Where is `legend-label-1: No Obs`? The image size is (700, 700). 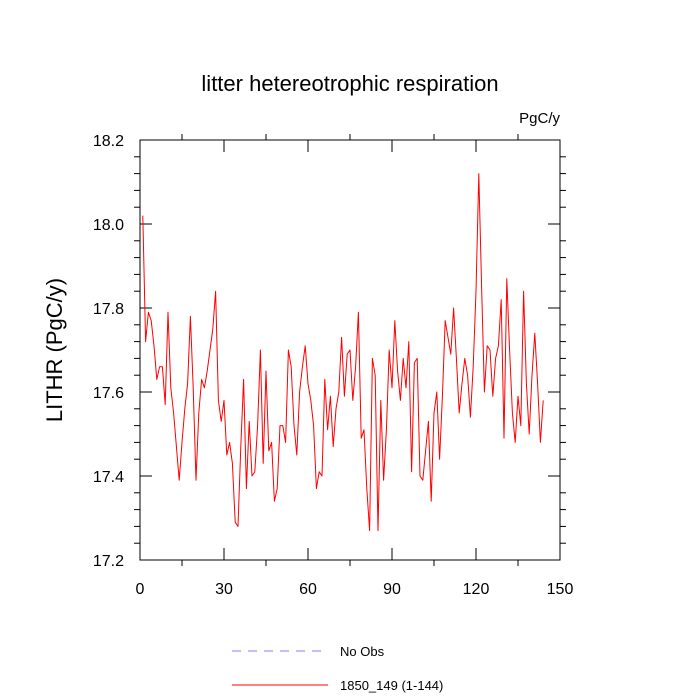 legend-label-1: No Obs is located at coordinates (362, 651).